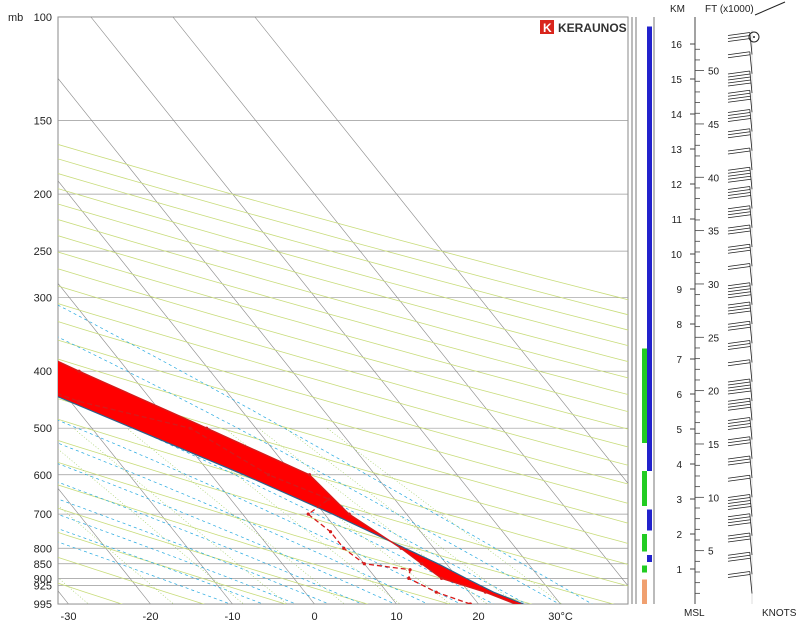 The height and width of the screenshot is (638, 800). What do you see at coordinates (560, 617) in the screenshot?
I see `temperature-tick-label: 30°C` at bounding box center [560, 617].